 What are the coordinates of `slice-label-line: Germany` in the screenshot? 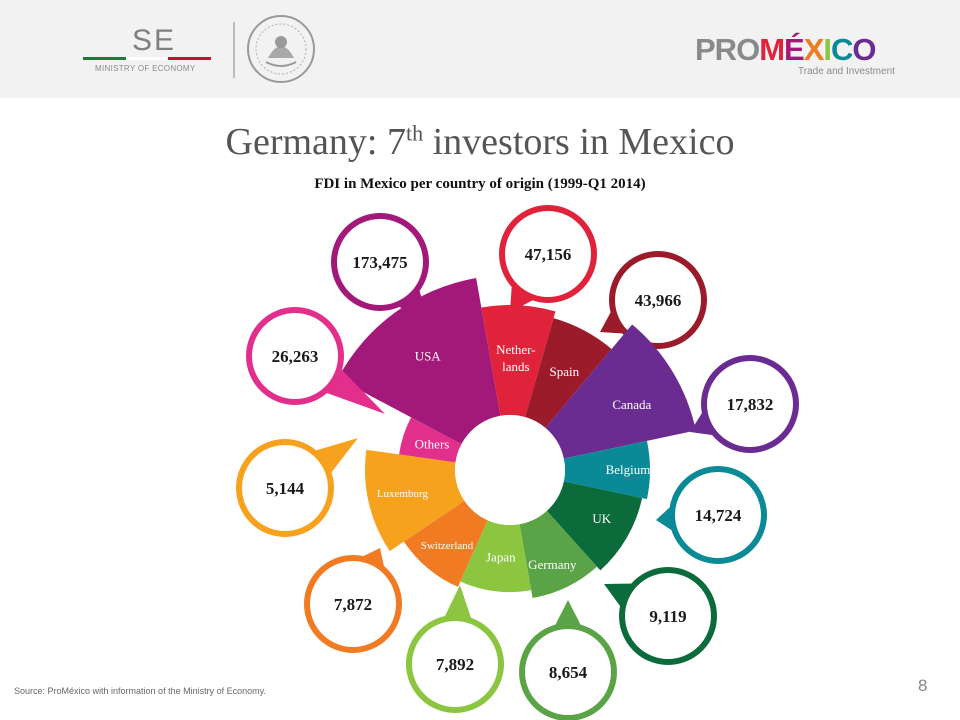 It's located at (552, 564).